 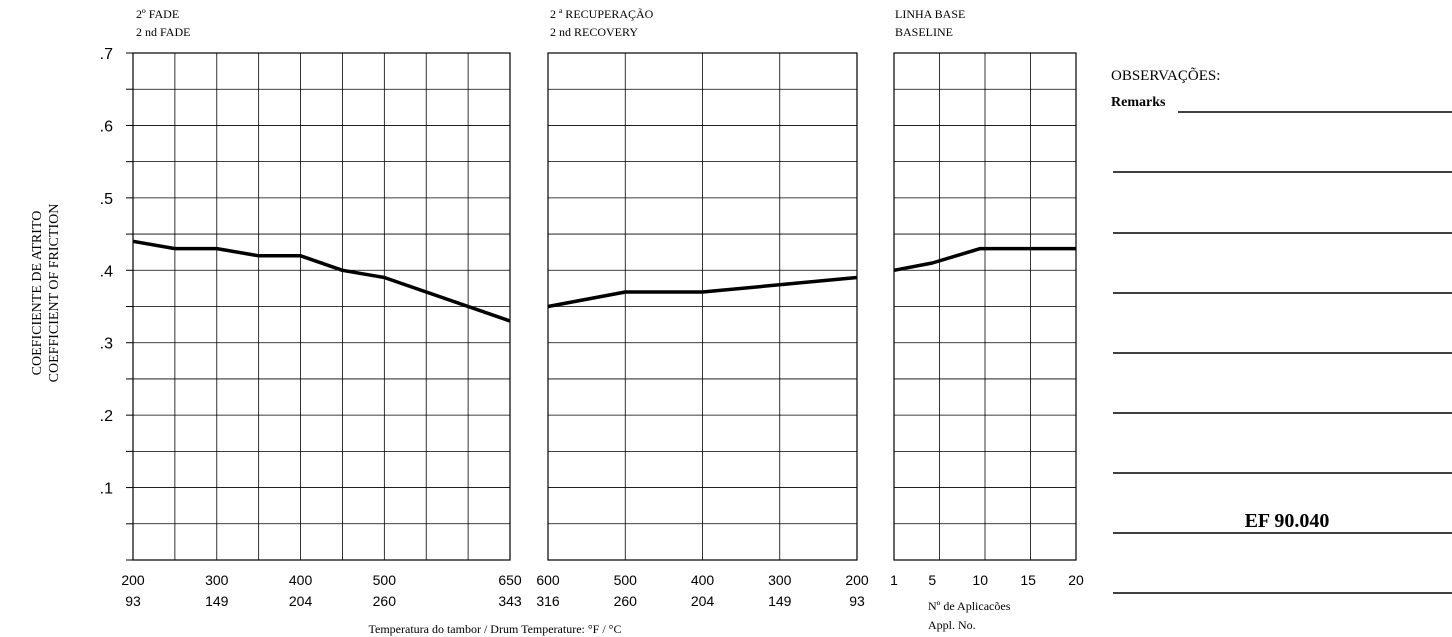 What do you see at coordinates (106, 199) in the screenshot?
I see `y-tick-label: .5` at bounding box center [106, 199].